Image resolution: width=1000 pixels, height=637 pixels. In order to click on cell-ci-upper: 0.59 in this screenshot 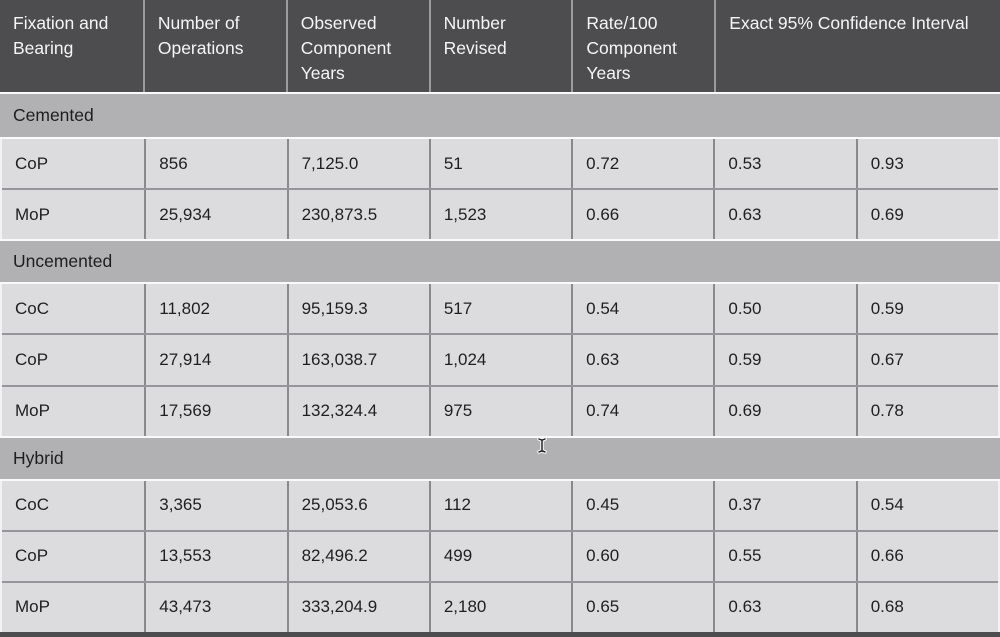, I will do `click(926, 309)`.